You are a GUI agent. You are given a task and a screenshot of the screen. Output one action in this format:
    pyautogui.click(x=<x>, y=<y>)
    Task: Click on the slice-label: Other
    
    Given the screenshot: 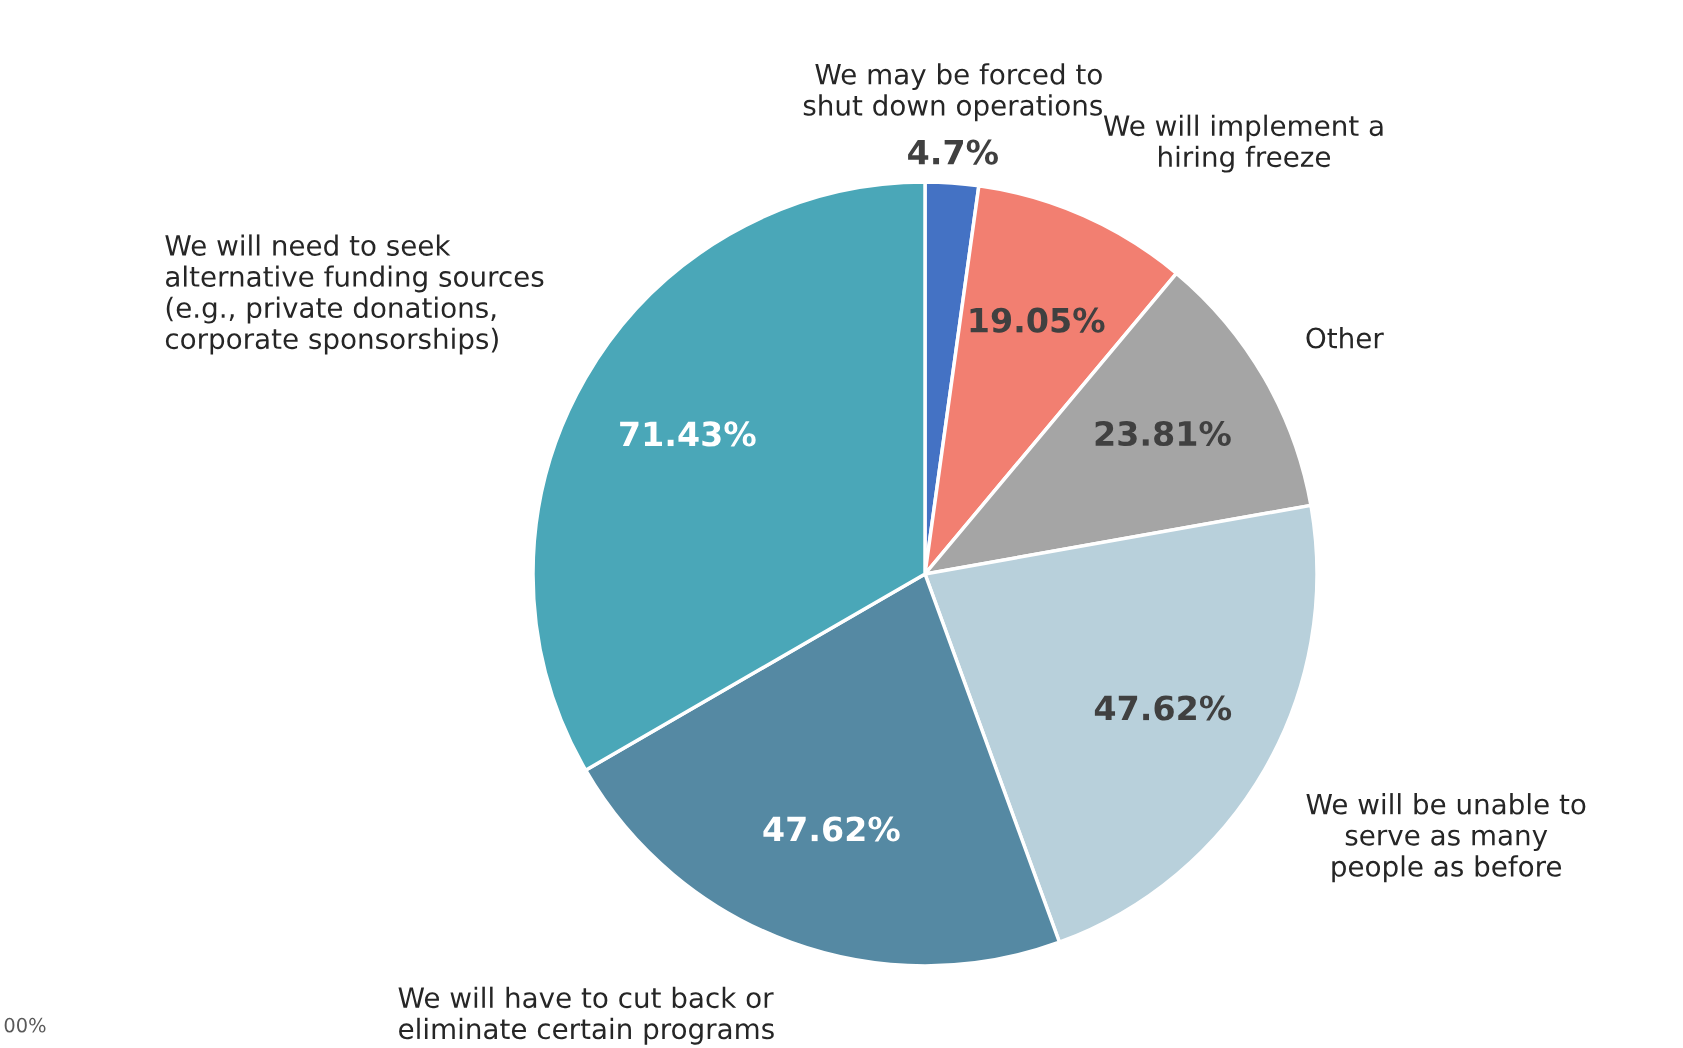 What is the action you would take?
    pyautogui.click(x=1345, y=338)
    